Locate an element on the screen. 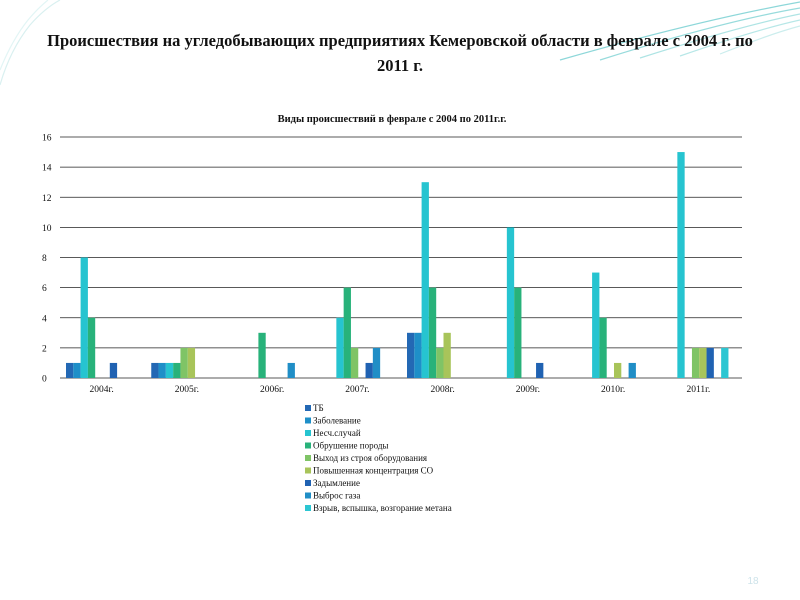  x-tick-label: 2006г. is located at coordinates (272, 390).